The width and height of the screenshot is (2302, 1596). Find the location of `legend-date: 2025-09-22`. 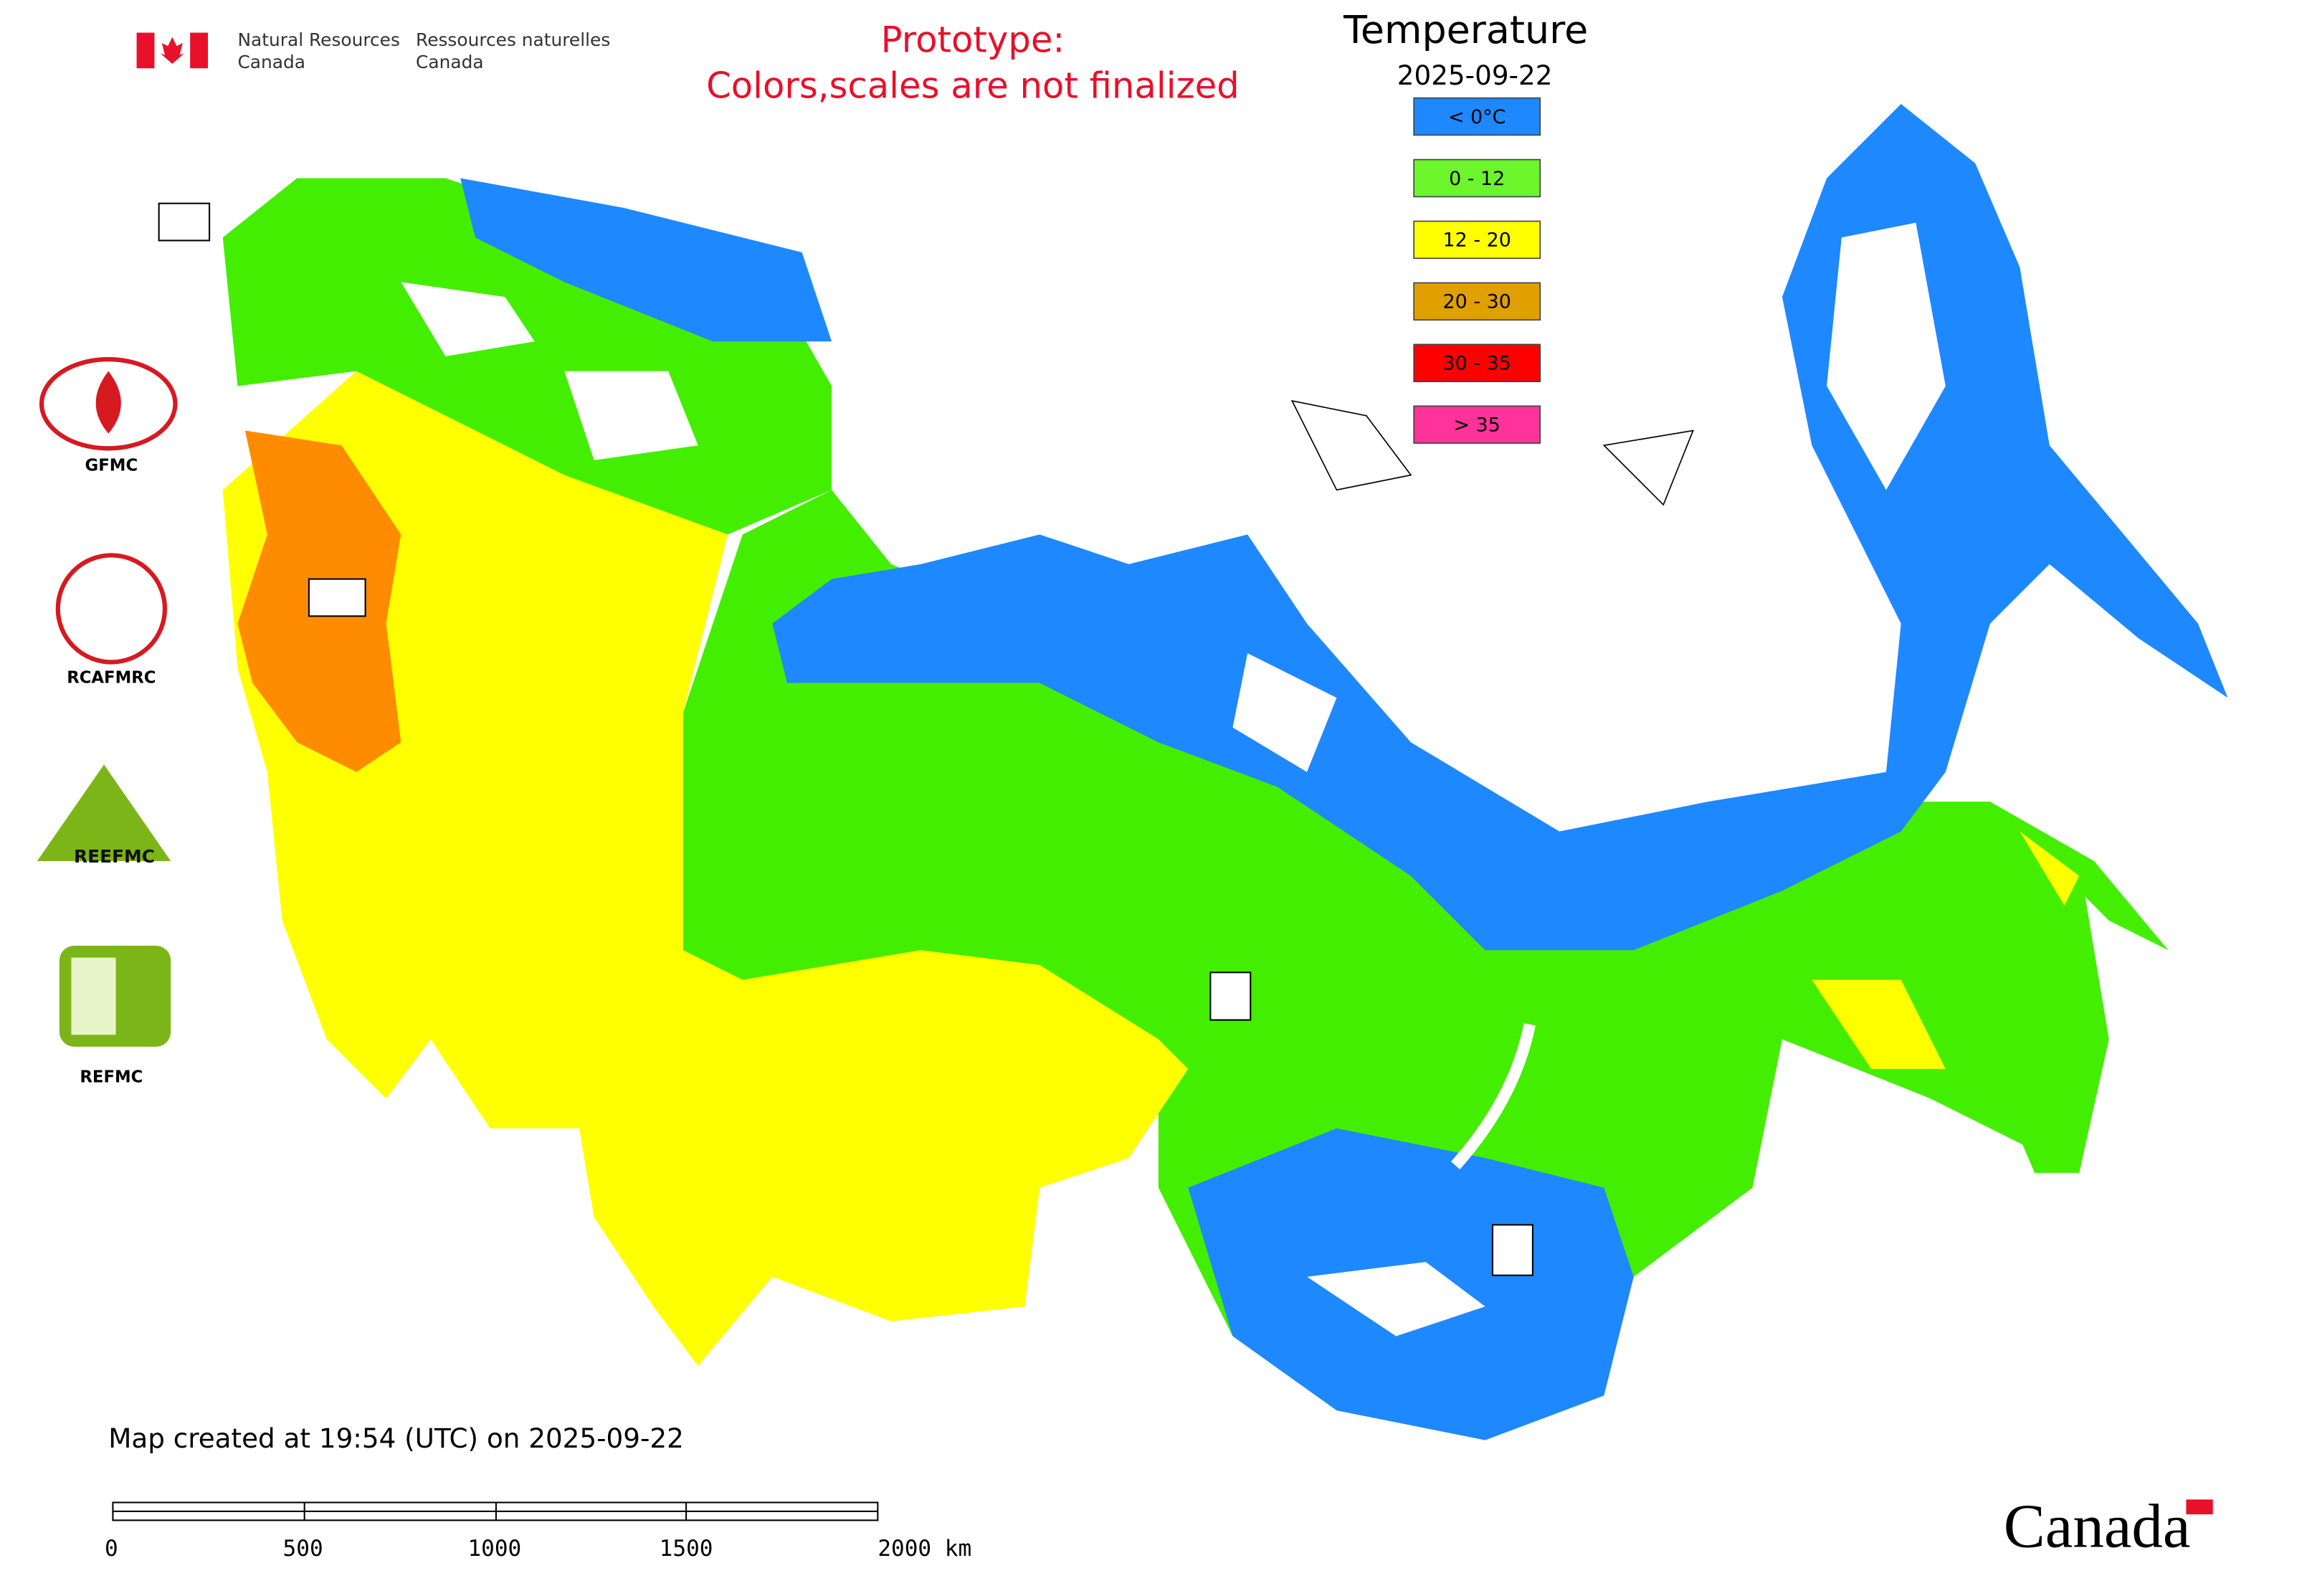

legend-date: 2025-09-22 is located at coordinates (1475, 75).